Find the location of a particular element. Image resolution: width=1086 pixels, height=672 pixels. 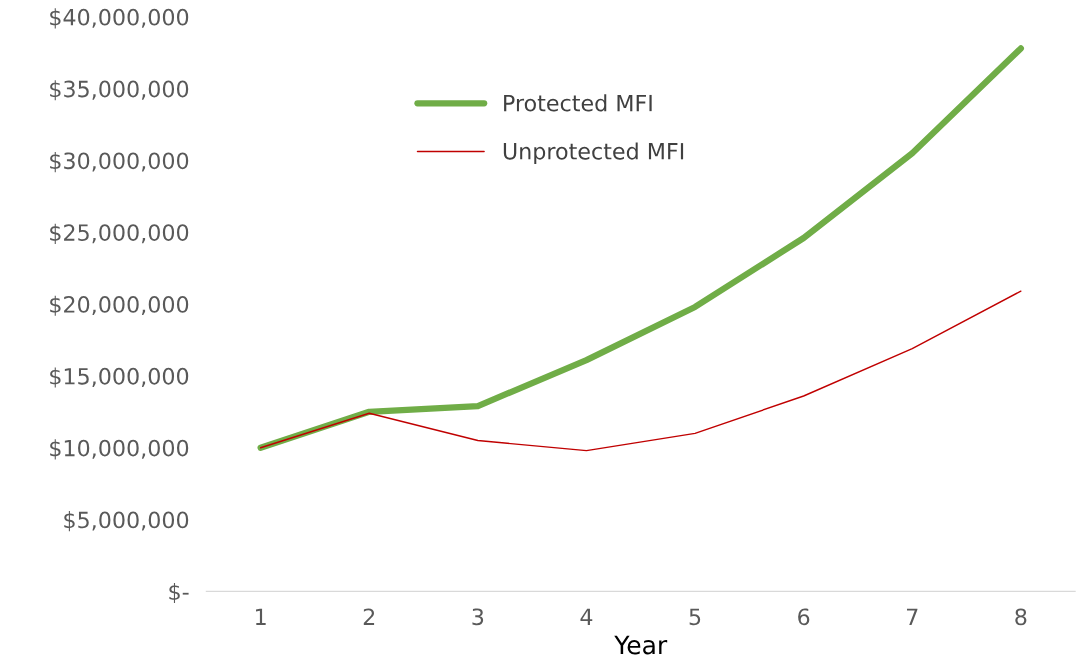

y-tick-label: $15,000,000 is located at coordinates (119, 377).